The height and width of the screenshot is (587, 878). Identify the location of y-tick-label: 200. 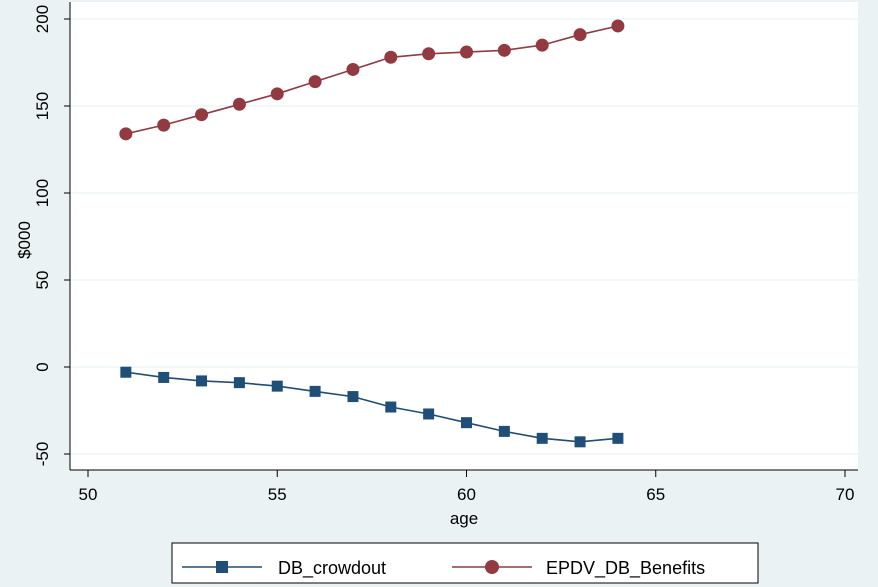
(42, 19).